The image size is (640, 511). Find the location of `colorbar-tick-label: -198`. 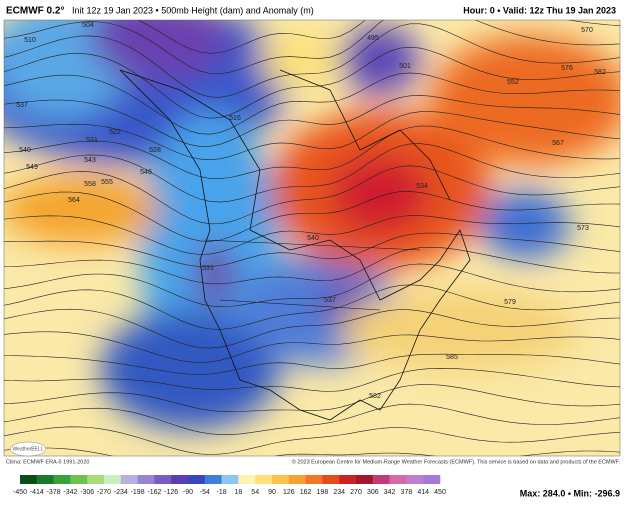

colorbar-tick-label: -198 is located at coordinates (138, 492).